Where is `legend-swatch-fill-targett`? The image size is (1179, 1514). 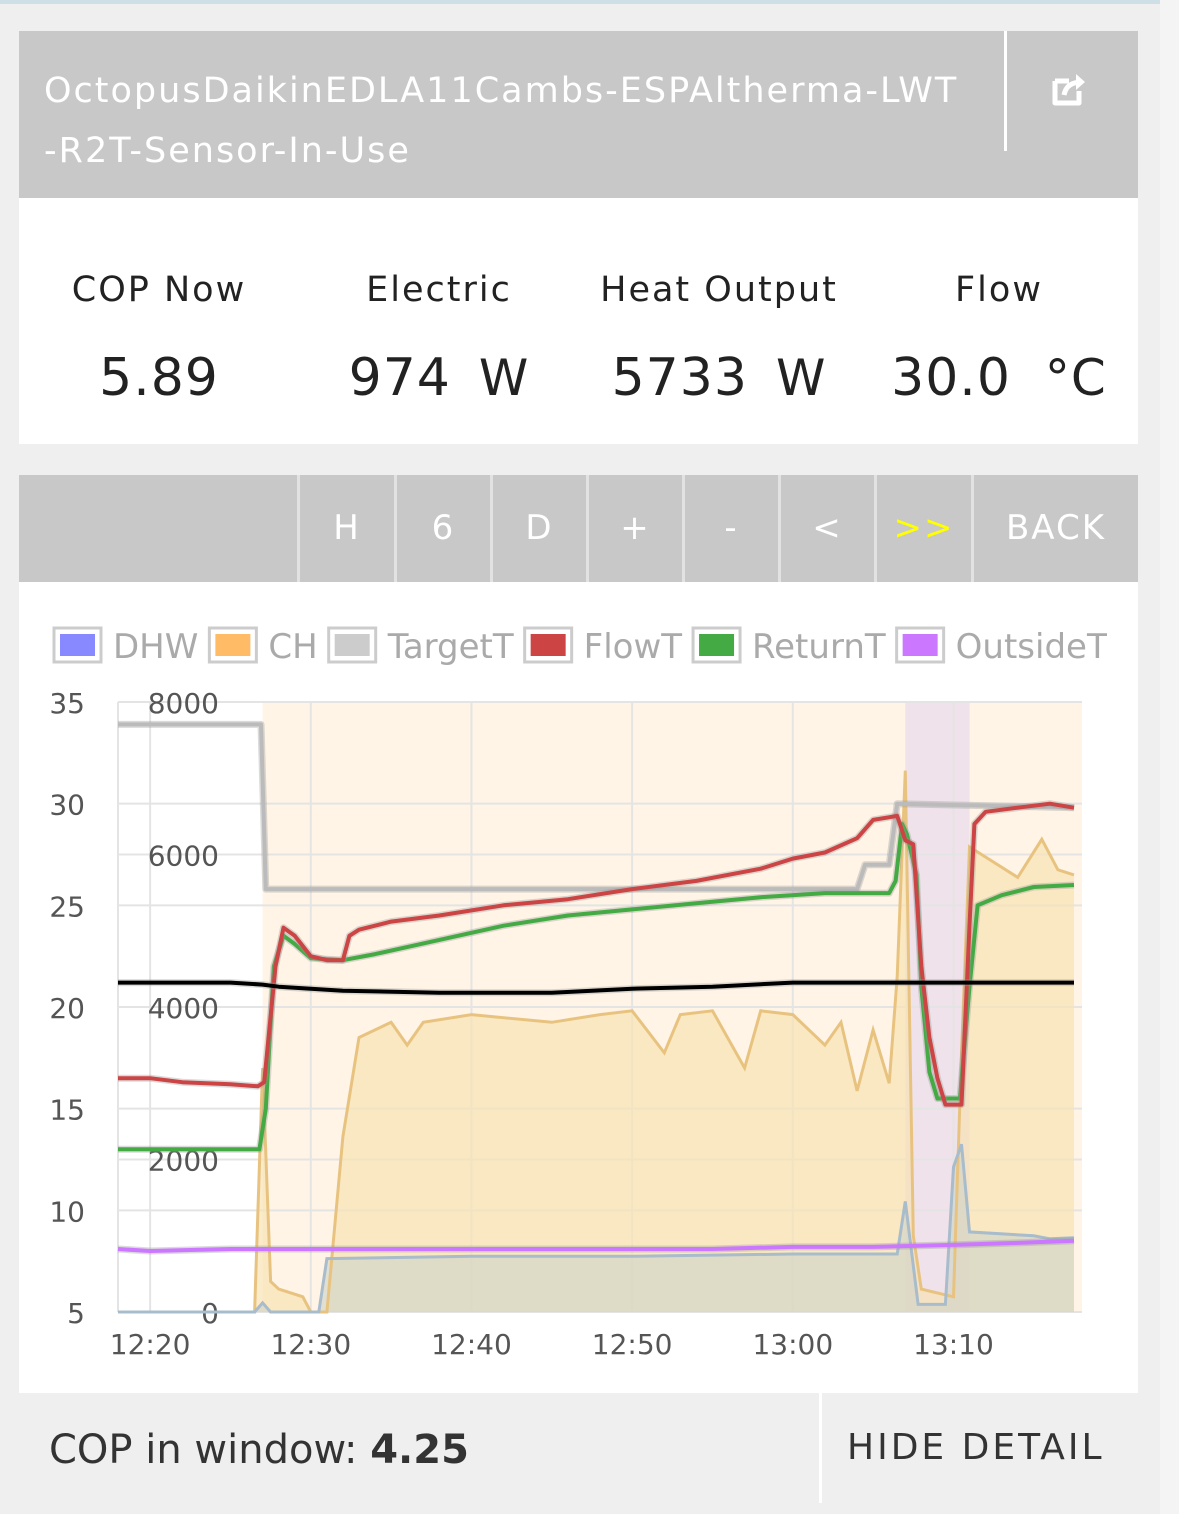 legend-swatch-fill-targett is located at coordinates (352, 645).